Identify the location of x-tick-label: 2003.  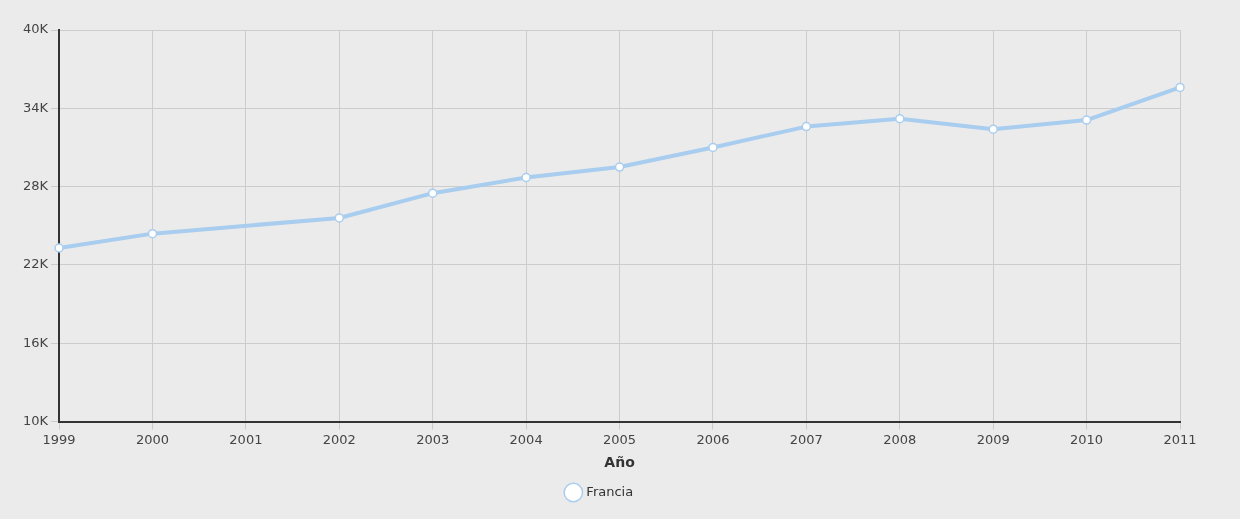
(433, 439).